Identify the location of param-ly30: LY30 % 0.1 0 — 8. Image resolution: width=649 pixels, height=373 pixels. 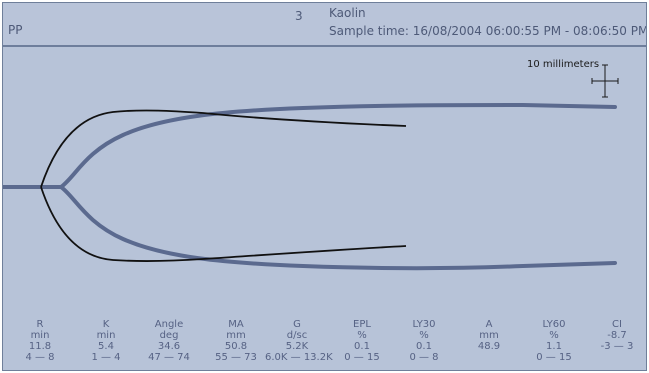
(424, 341).